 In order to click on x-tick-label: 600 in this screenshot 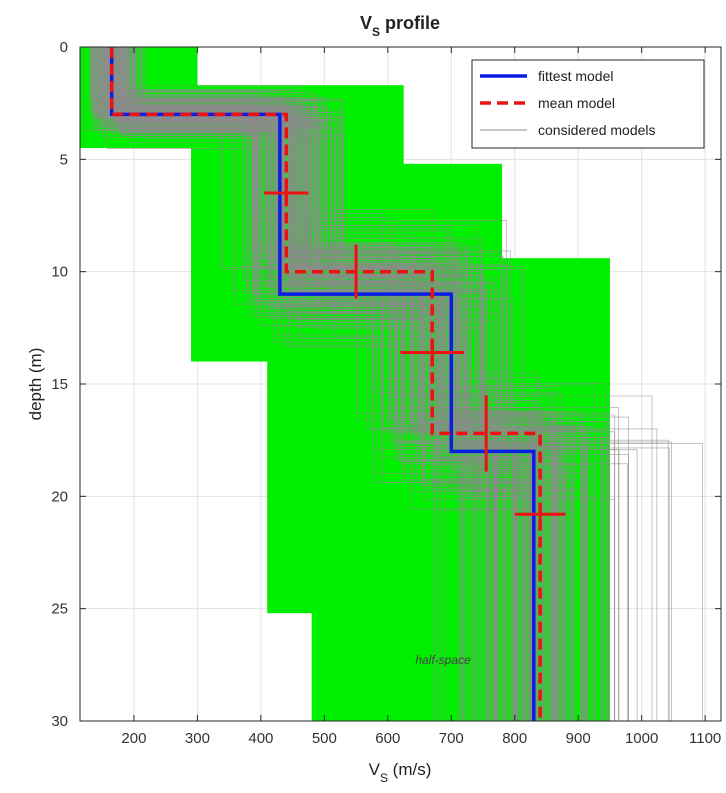, I will do `click(387, 738)`.